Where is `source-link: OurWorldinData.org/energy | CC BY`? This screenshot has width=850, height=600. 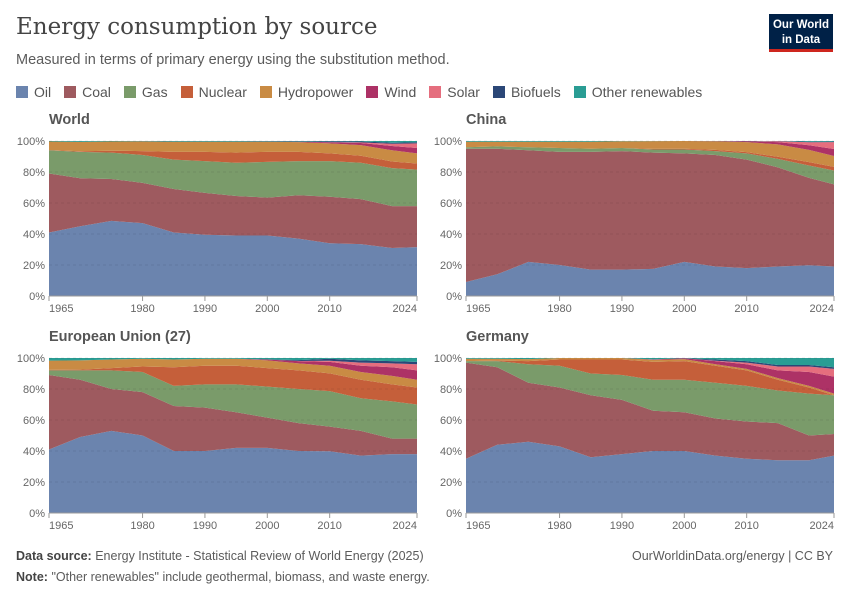 source-link: OurWorldinData.org/energy | CC BY is located at coordinates (732, 556).